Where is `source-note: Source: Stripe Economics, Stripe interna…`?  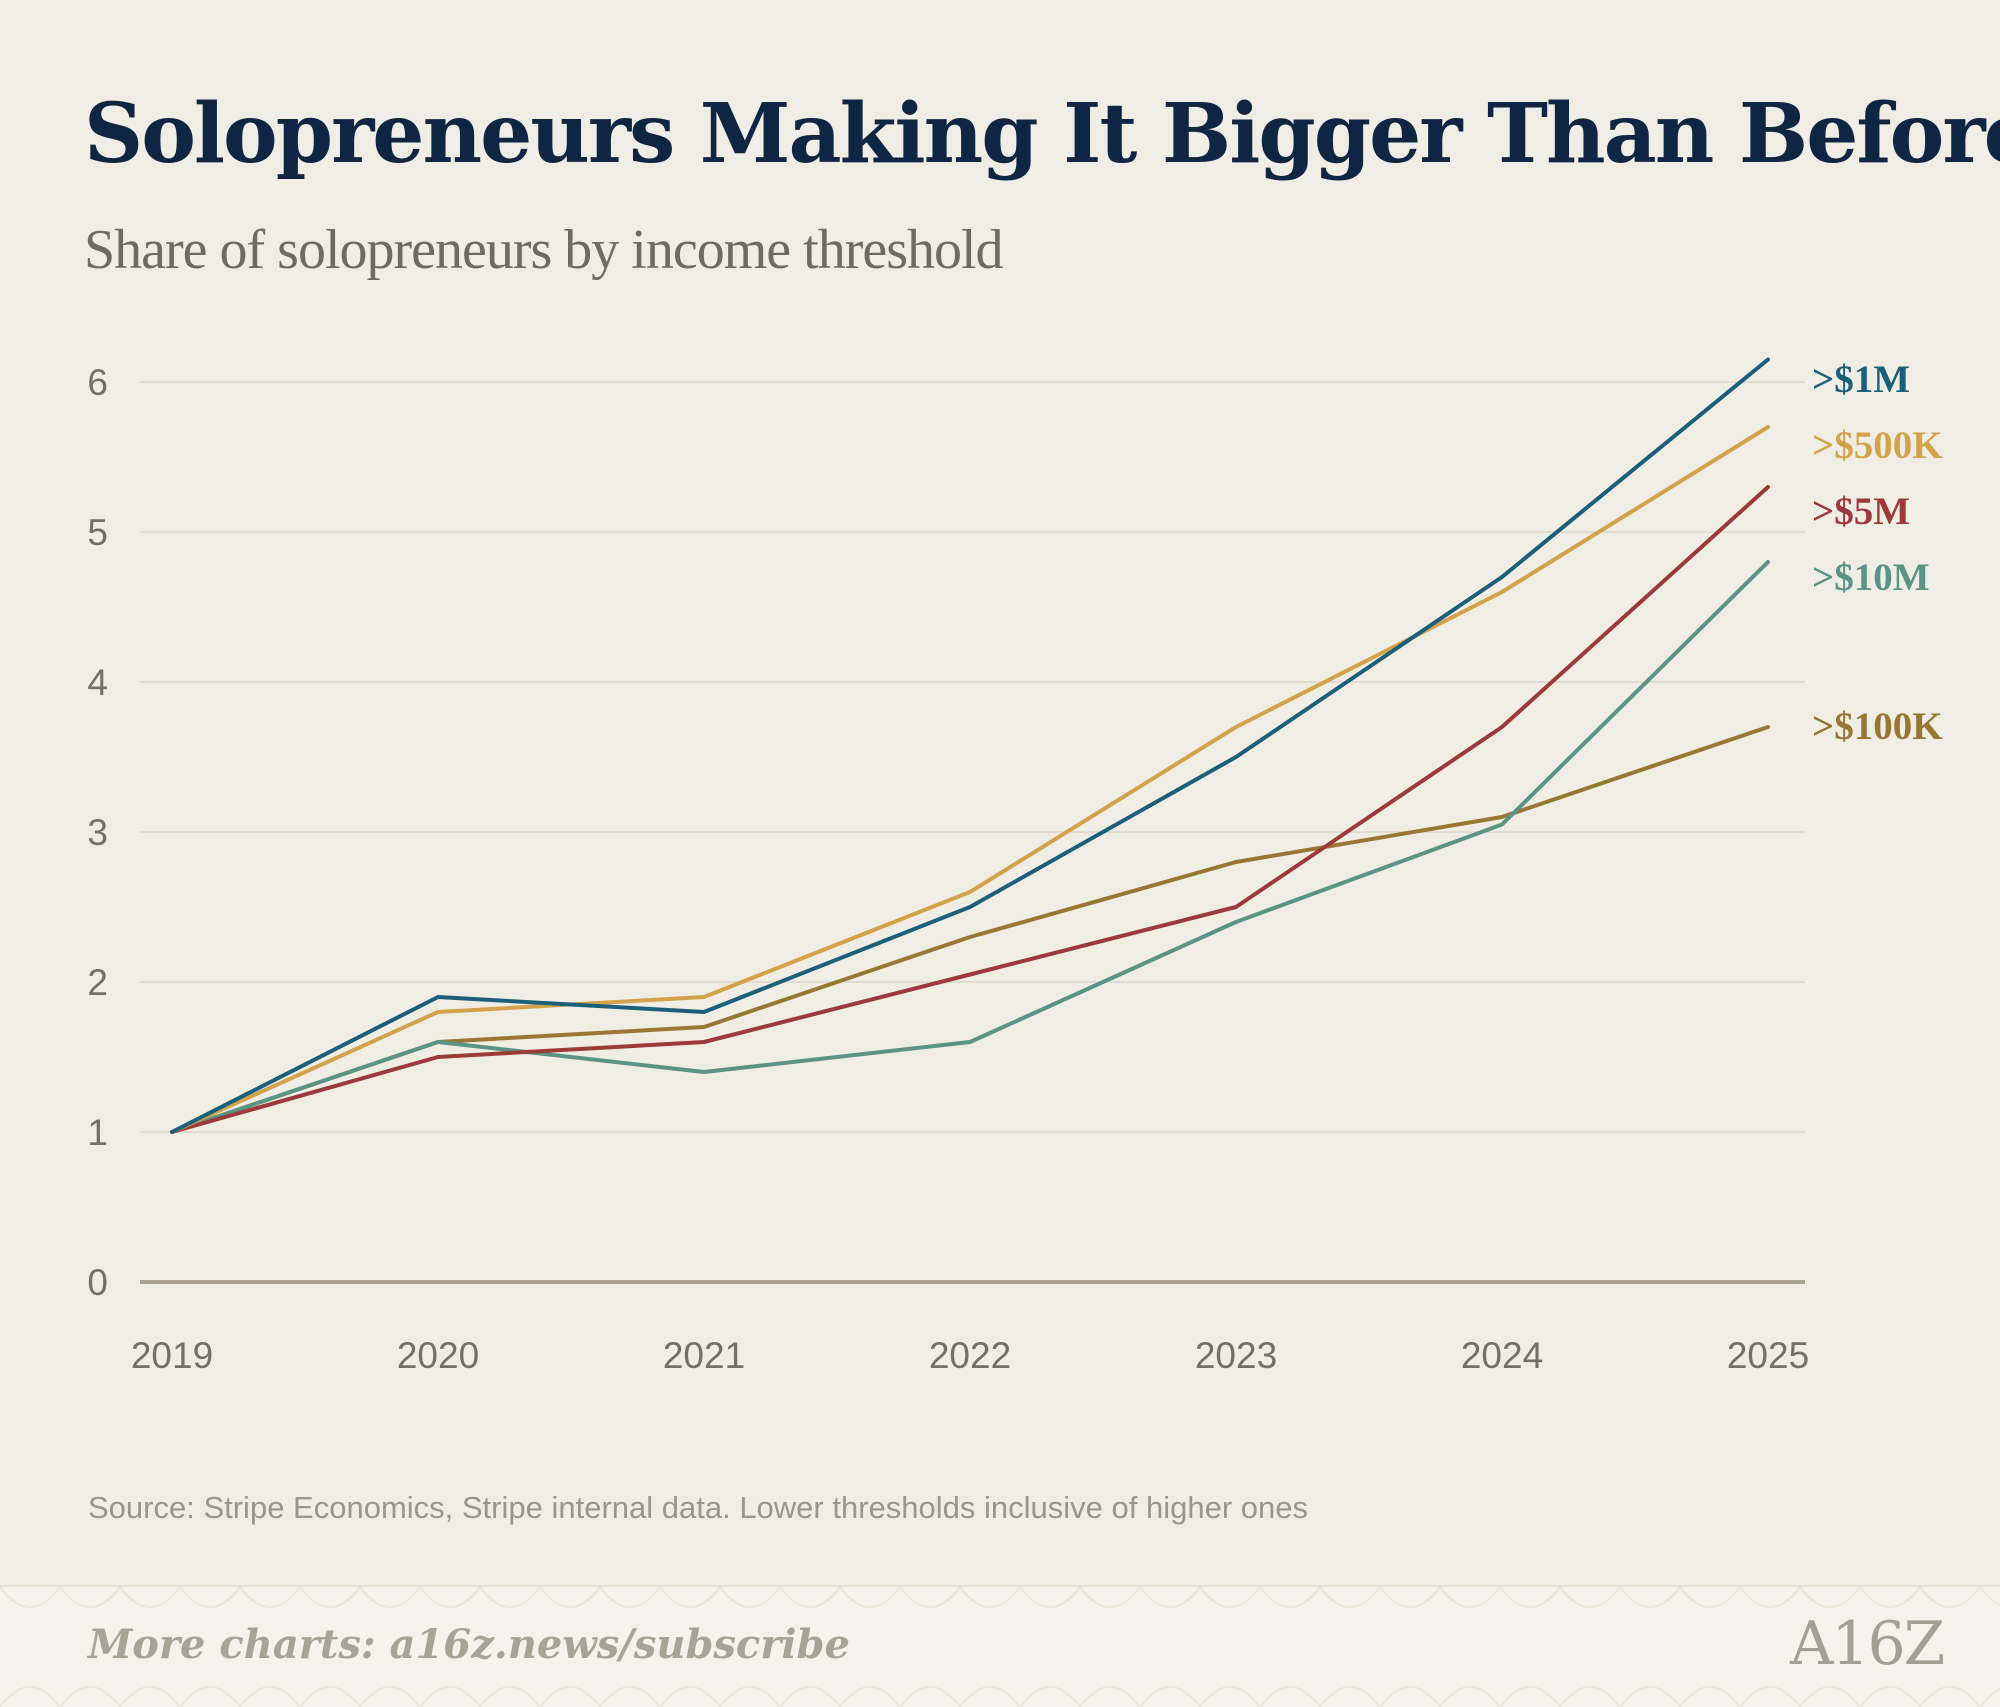 source-note: Source: Stripe Economics, Stripe interna… is located at coordinates (698, 1507).